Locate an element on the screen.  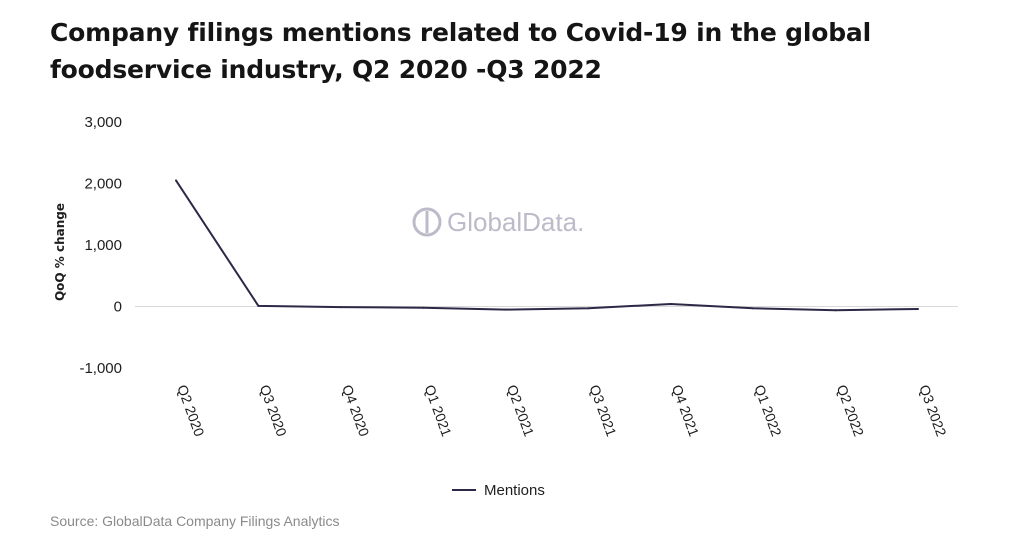
x-tick-label: Q4 2020 is located at coordinates (355, 411).